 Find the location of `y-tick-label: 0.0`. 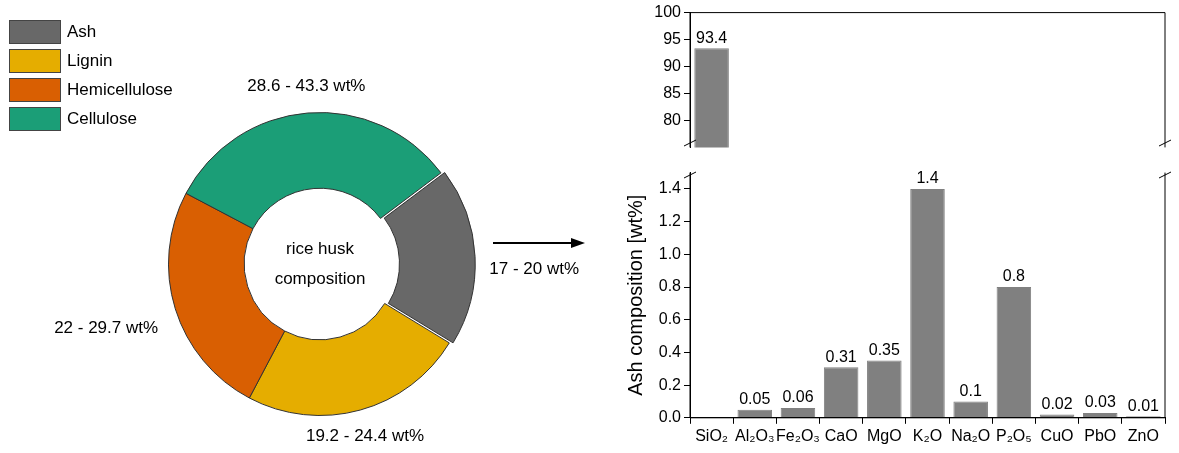

y-tick-label: 0.0 is located at coordinates (670, 417).